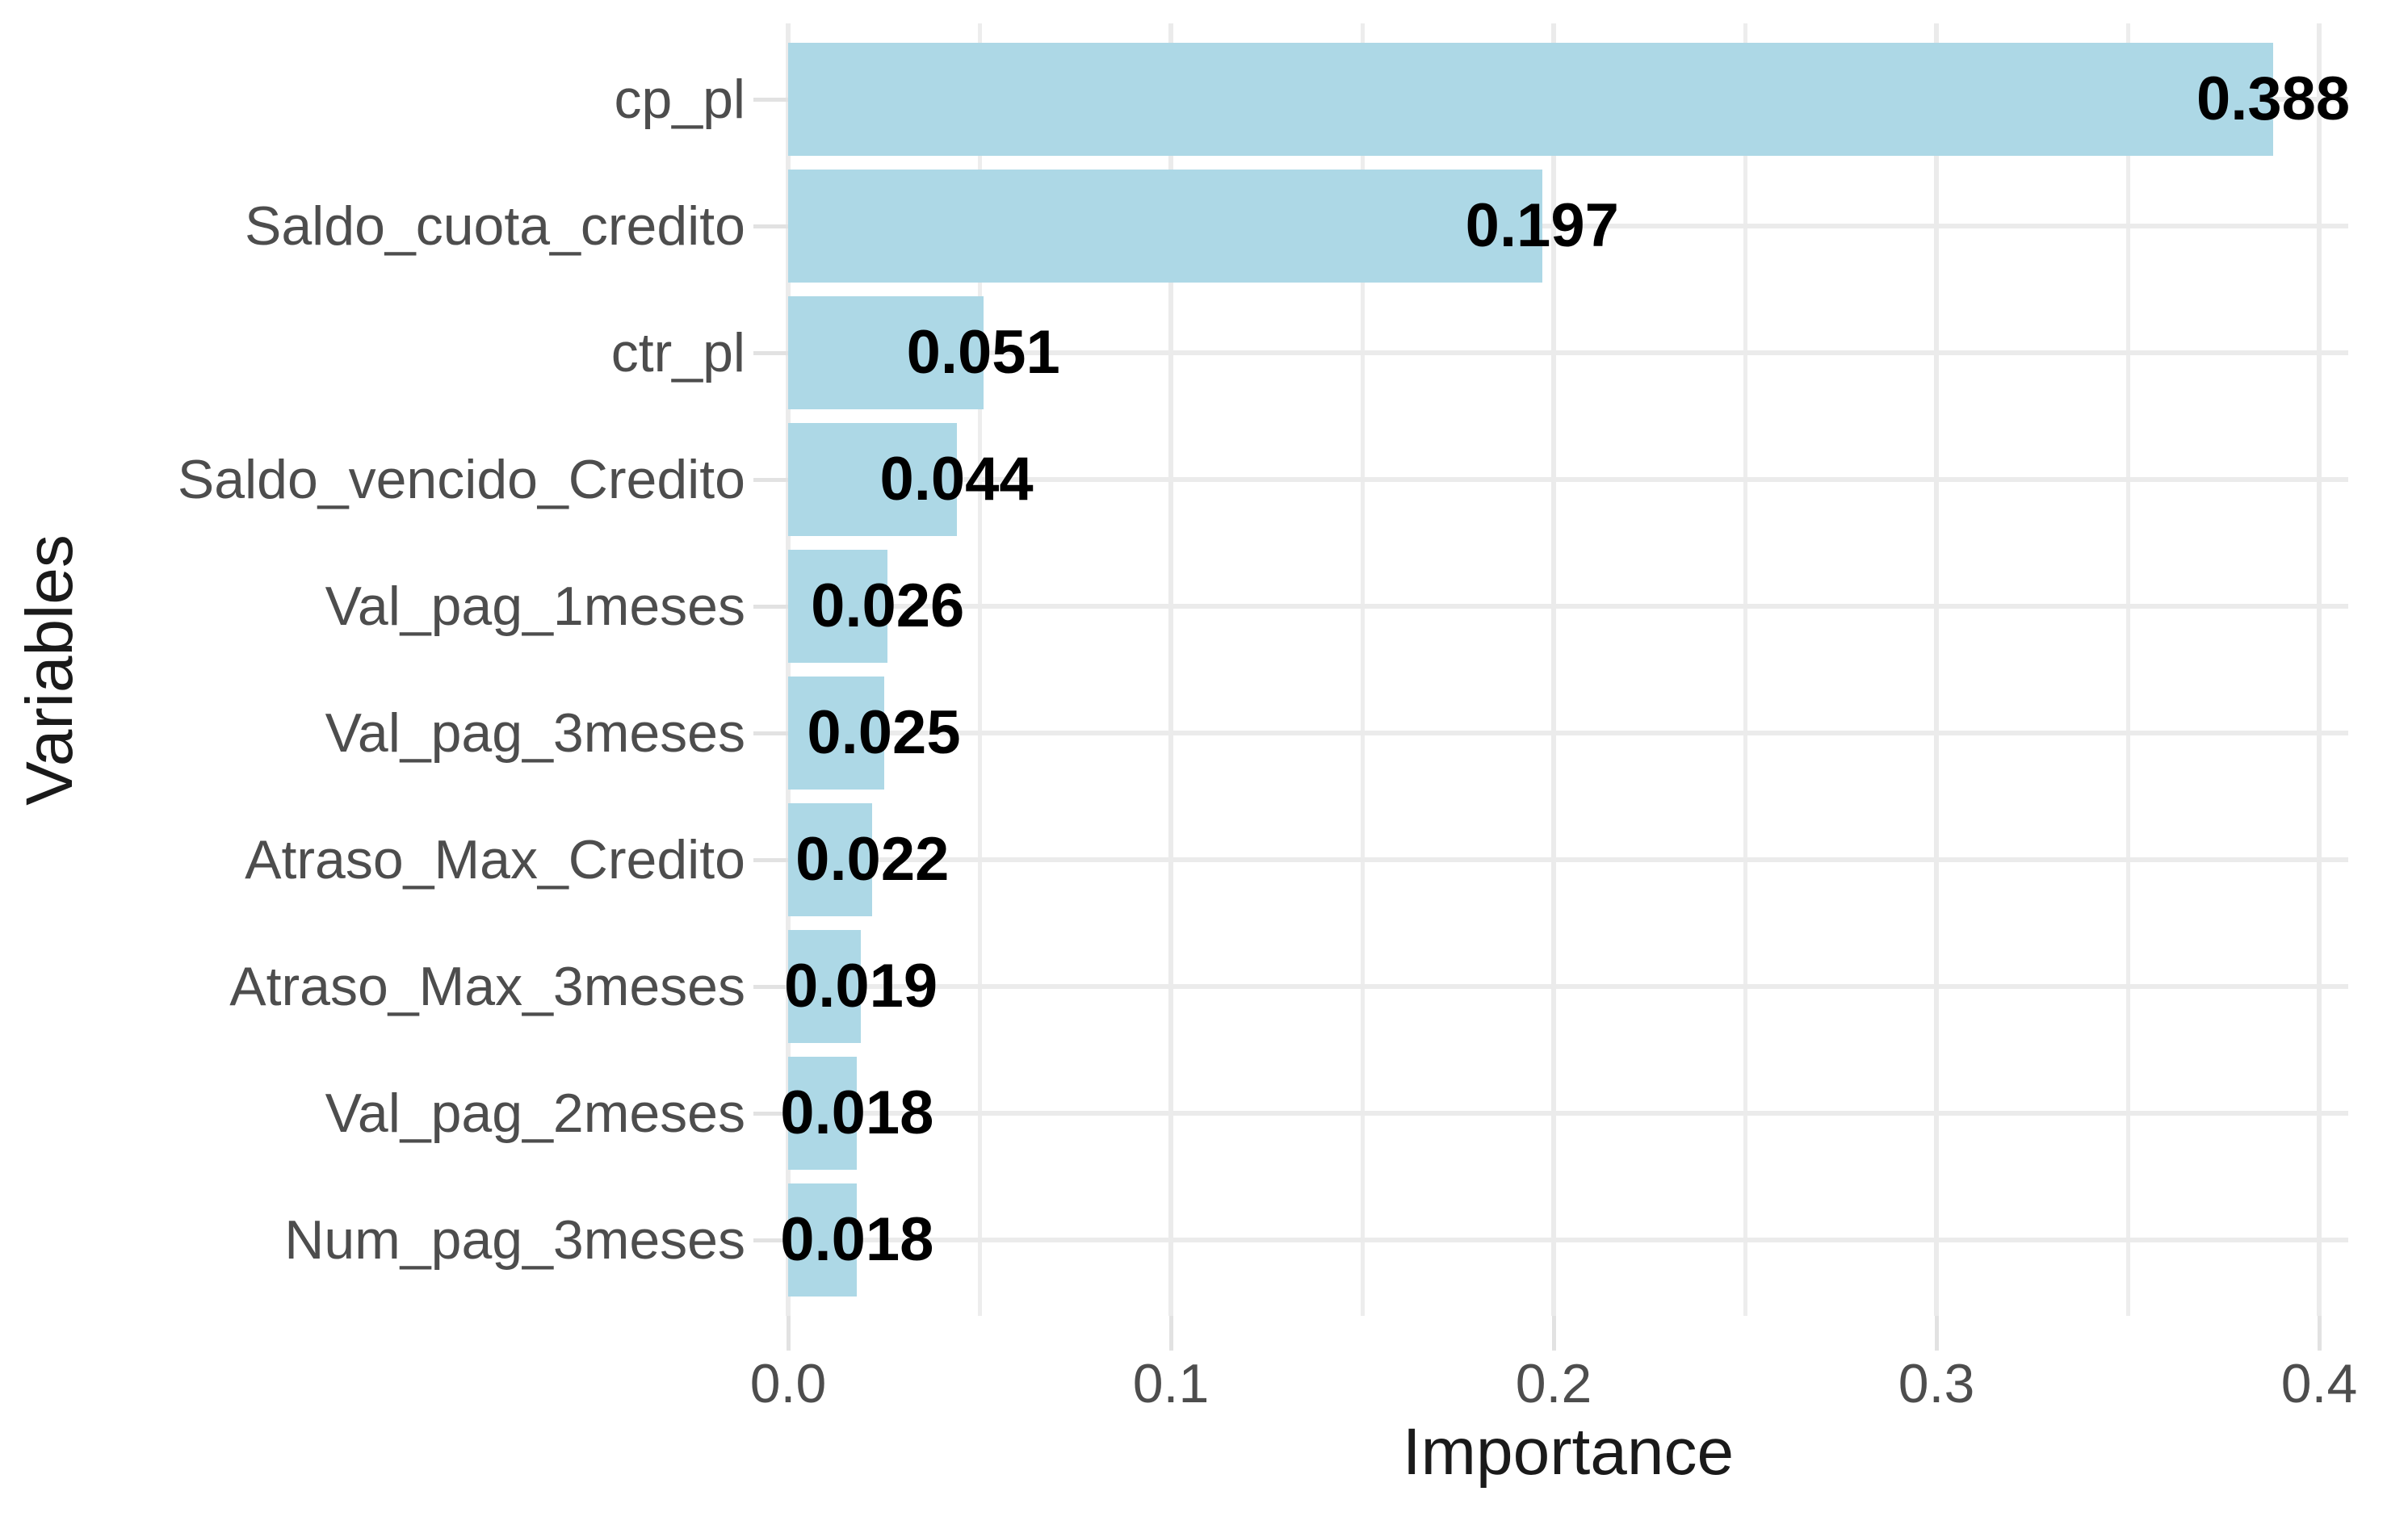  Describe the element at coordinates (1553, 1383) in the screenshot. I see `x-axis-tick-label: 0.2` at that location.